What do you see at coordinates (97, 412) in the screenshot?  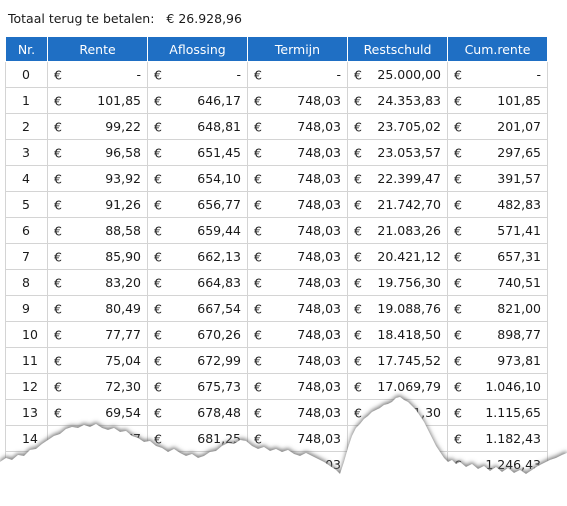 I see `cell-rente: €69,54` at bounding box center [97, 412].